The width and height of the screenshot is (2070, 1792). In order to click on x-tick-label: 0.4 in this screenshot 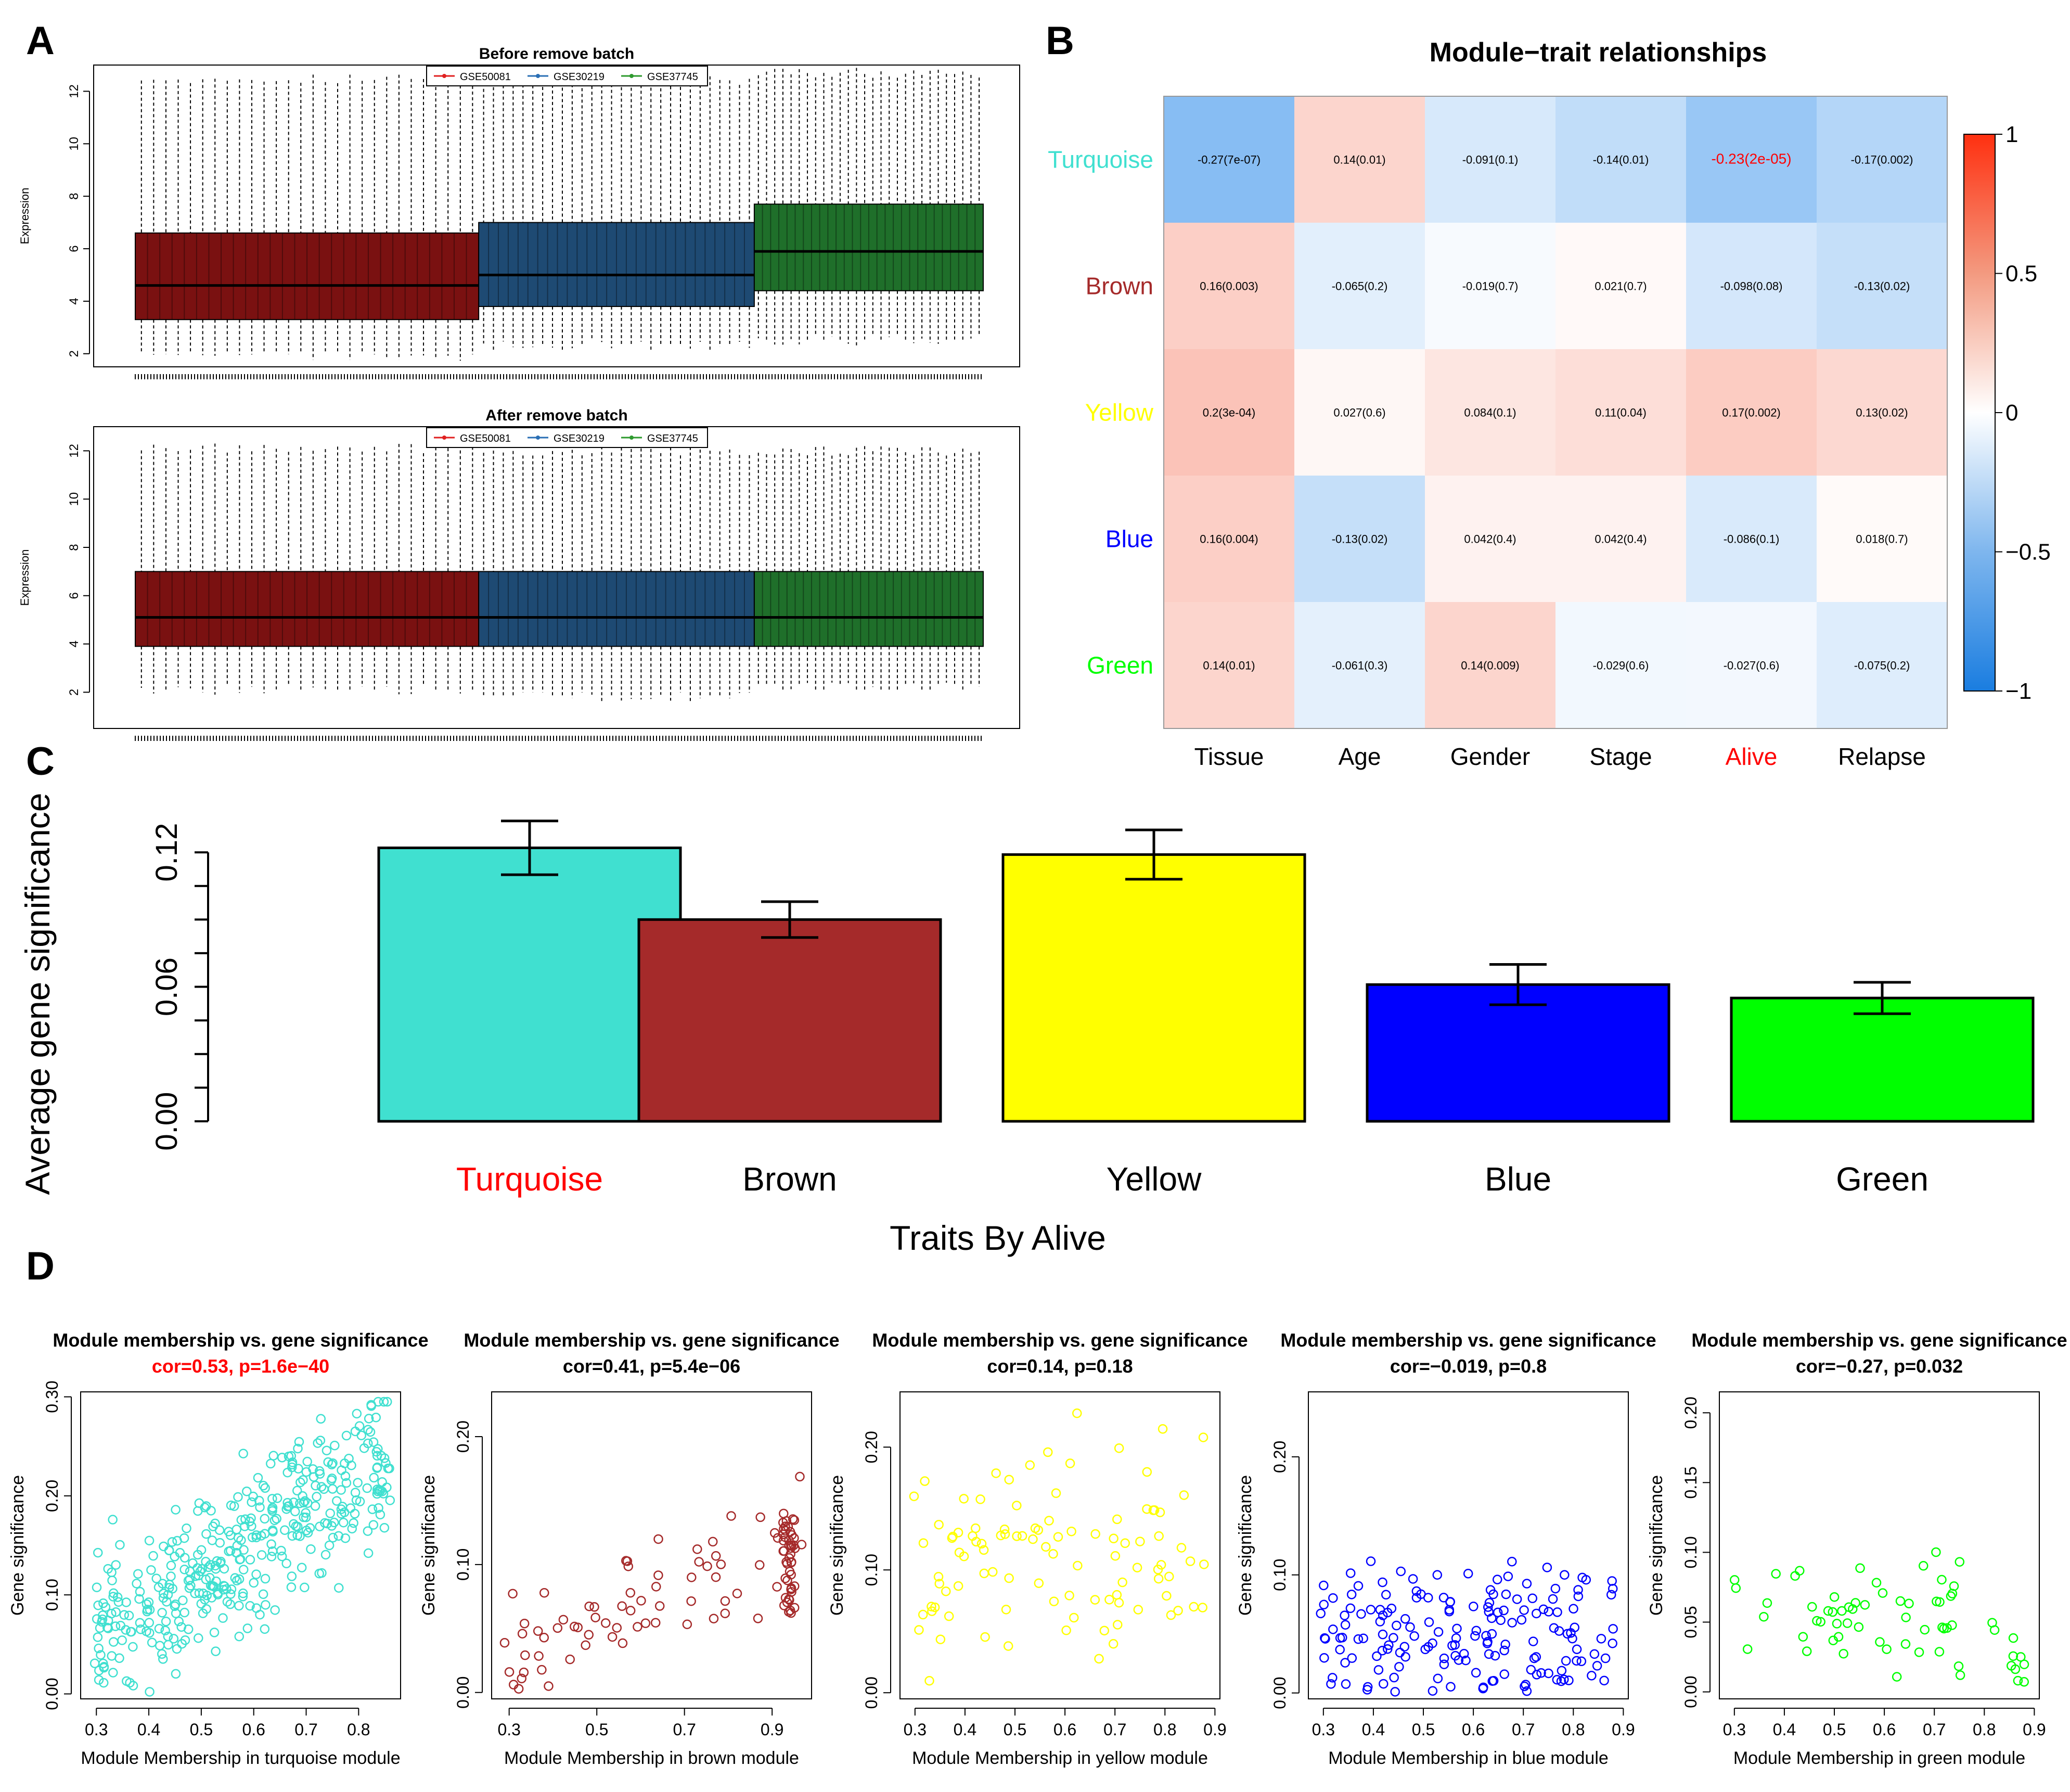, I will do `click(965, 1730)`.